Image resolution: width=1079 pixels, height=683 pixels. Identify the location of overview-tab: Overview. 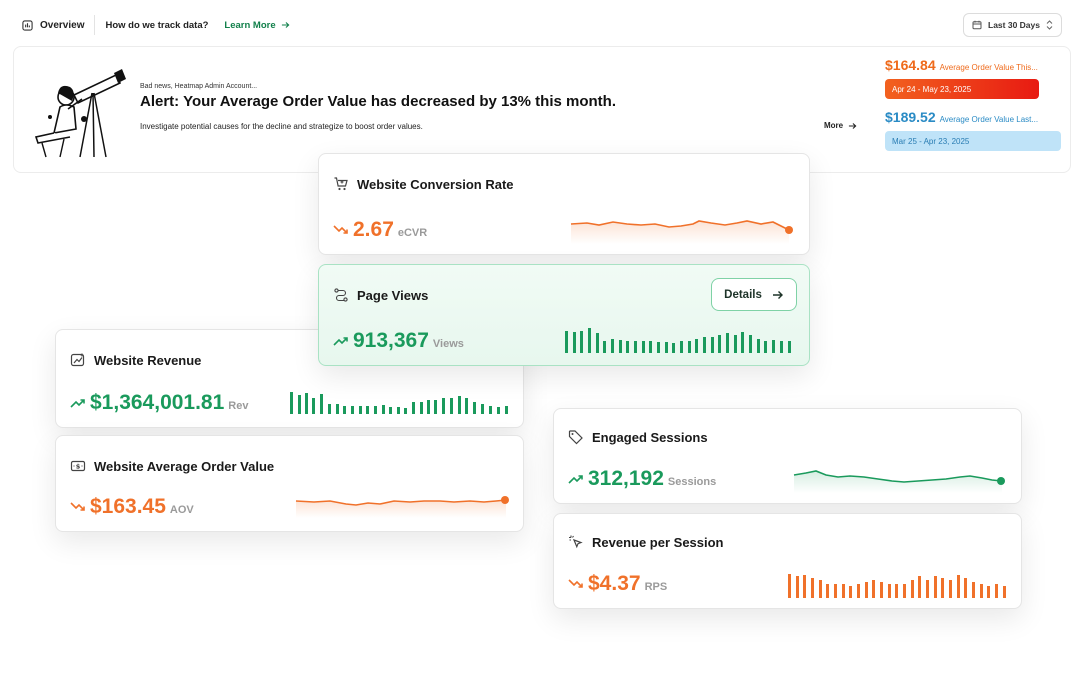
(59, 25).